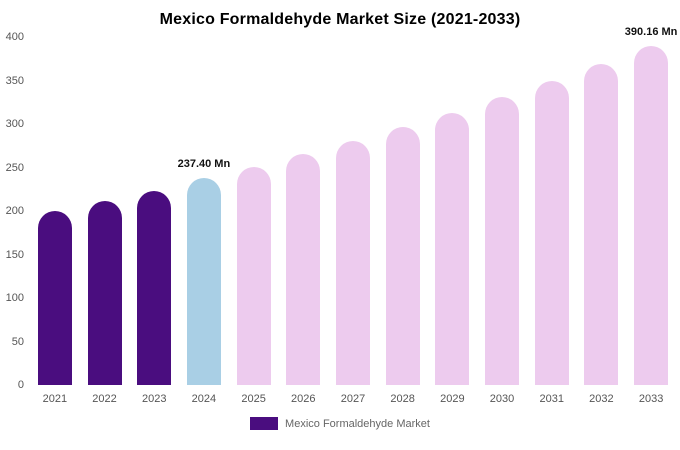  Describe the element at coordinates (14, 167) in the screenshot. I see `y-tick-250: 250` at that location.